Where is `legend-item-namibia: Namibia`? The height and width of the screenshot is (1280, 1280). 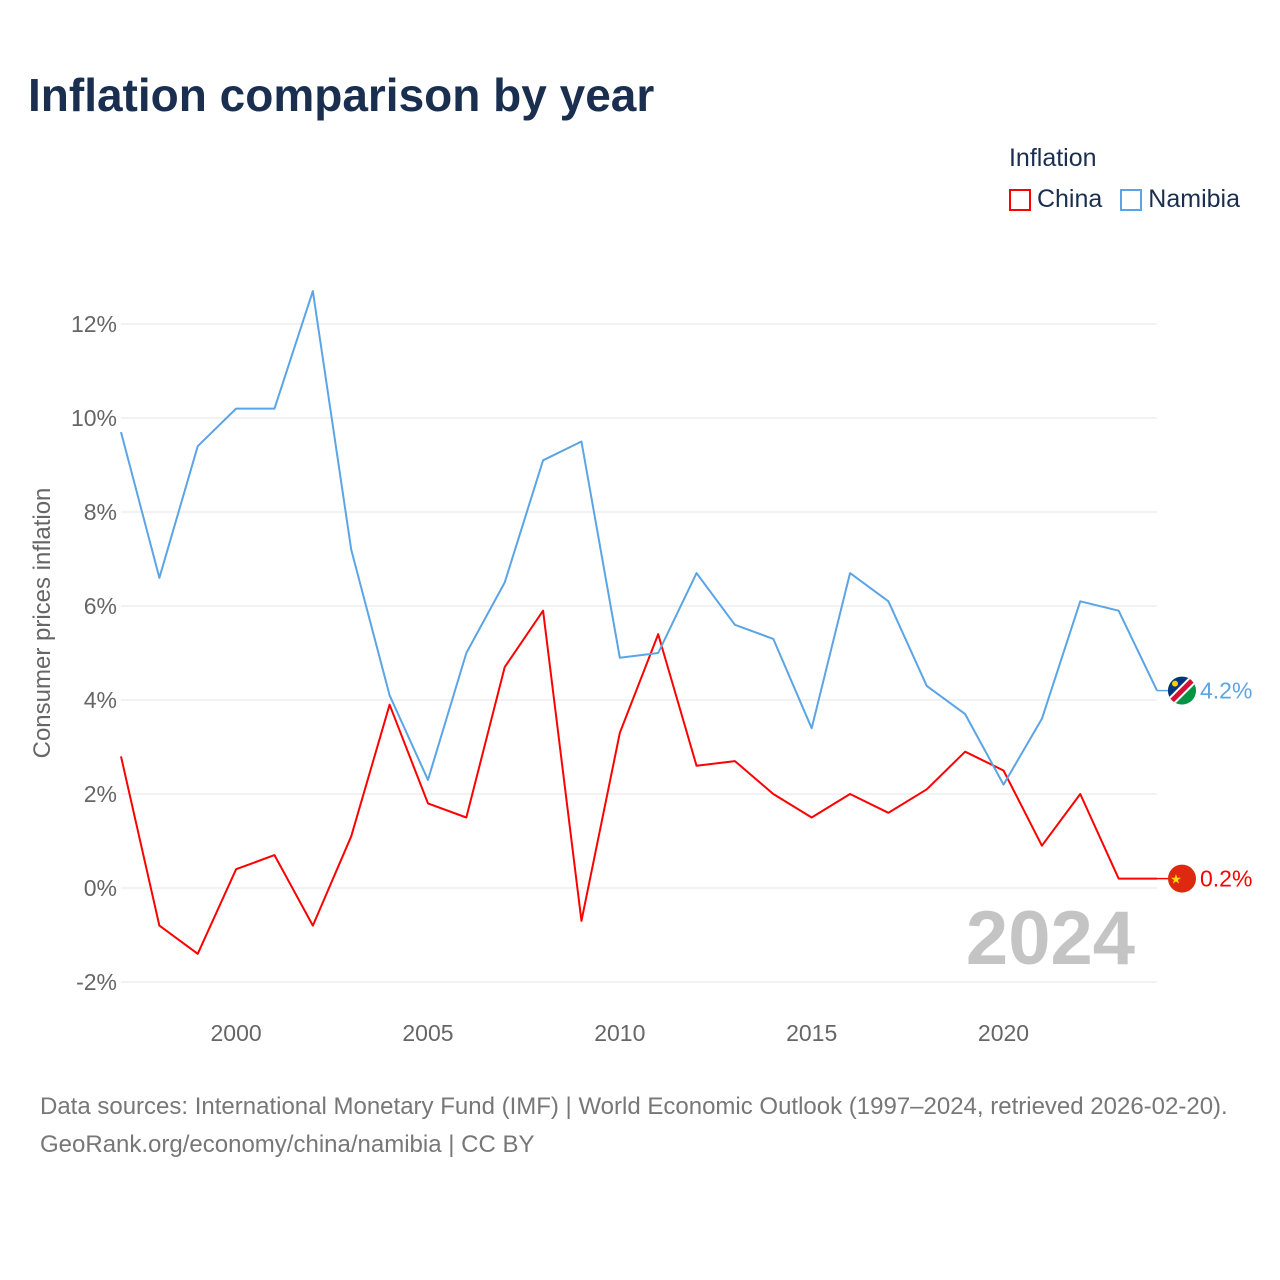
legend-item-namibia: Namibia is located at coordinates (1180, 199).